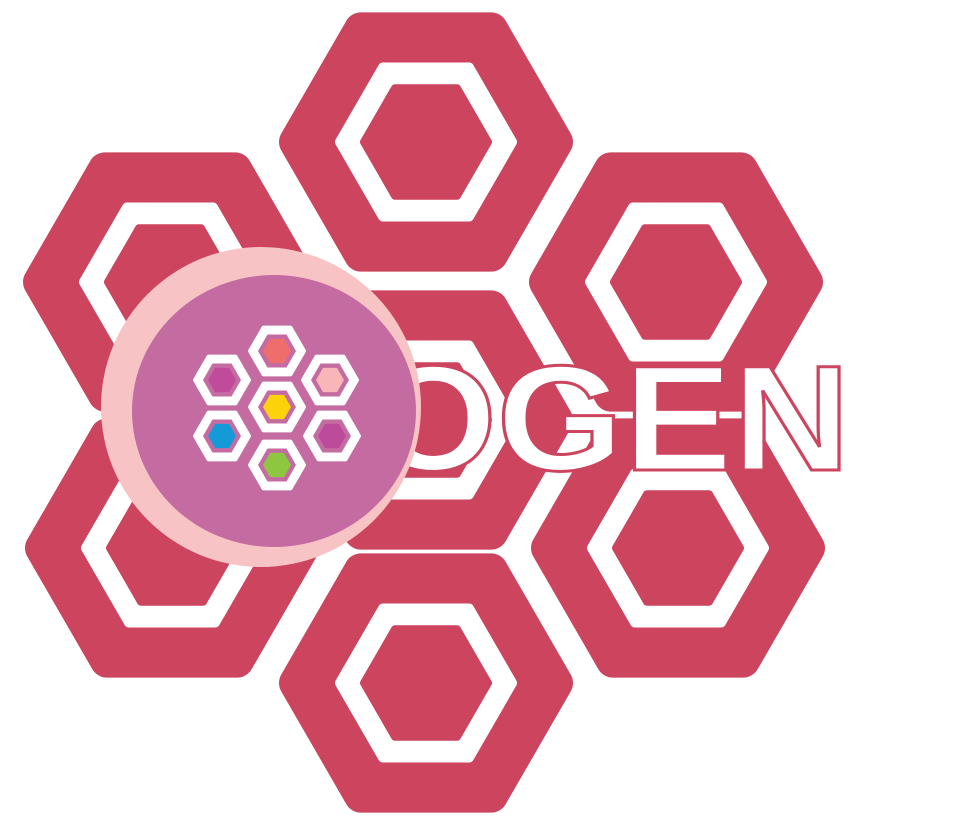 The width and height of the screenshot is (974, 831). I want to click on hexagon-top, so click(426, 142).